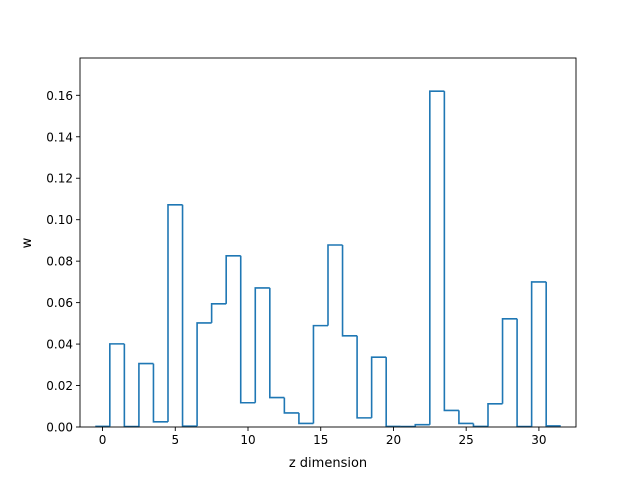 This screenshot has height=484, width=640. Describe the element at coordinates (103, 440) in the screenshot. I see `x-tick-label-0: 0` at that location.